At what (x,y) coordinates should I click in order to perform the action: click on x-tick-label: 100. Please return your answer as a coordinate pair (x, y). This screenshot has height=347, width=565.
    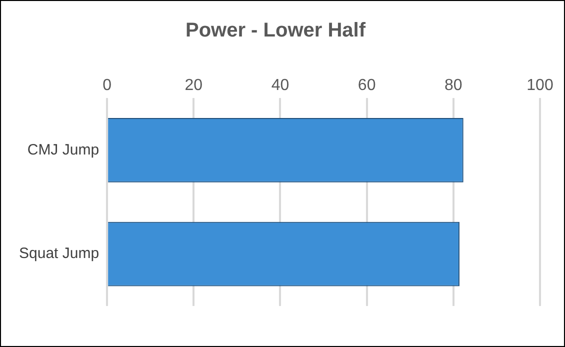
    Looking at the image, I should click on (540, 85).